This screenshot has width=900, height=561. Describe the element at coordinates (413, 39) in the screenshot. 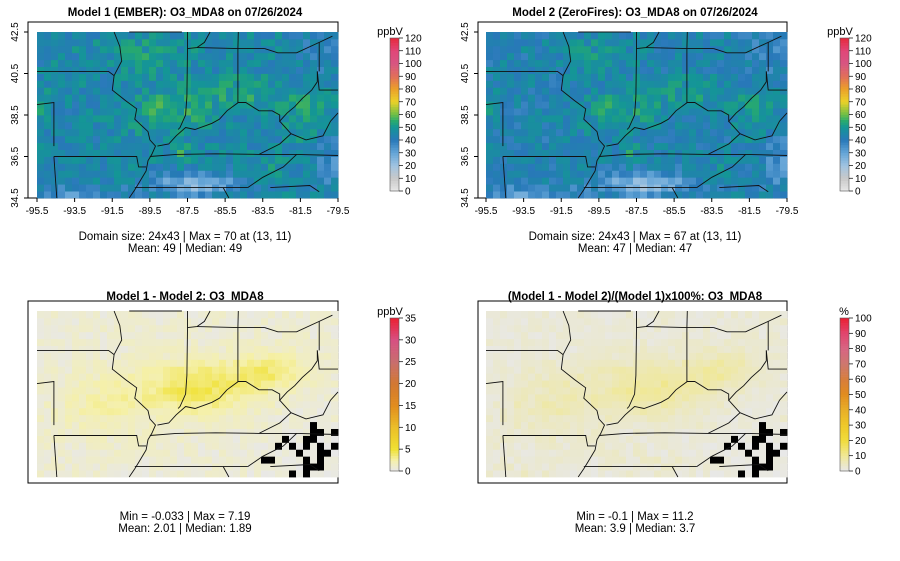

I see `legend-tick-label: 120` at that location.